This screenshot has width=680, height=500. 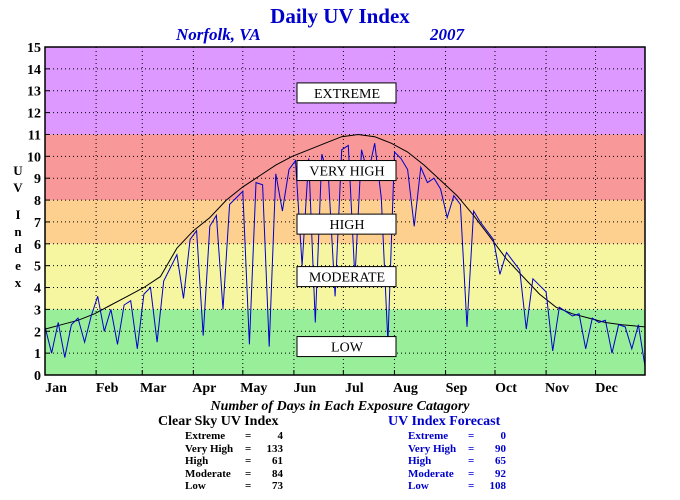 I want to click on x-tick-label: Oct, so click(x=506, y=388).